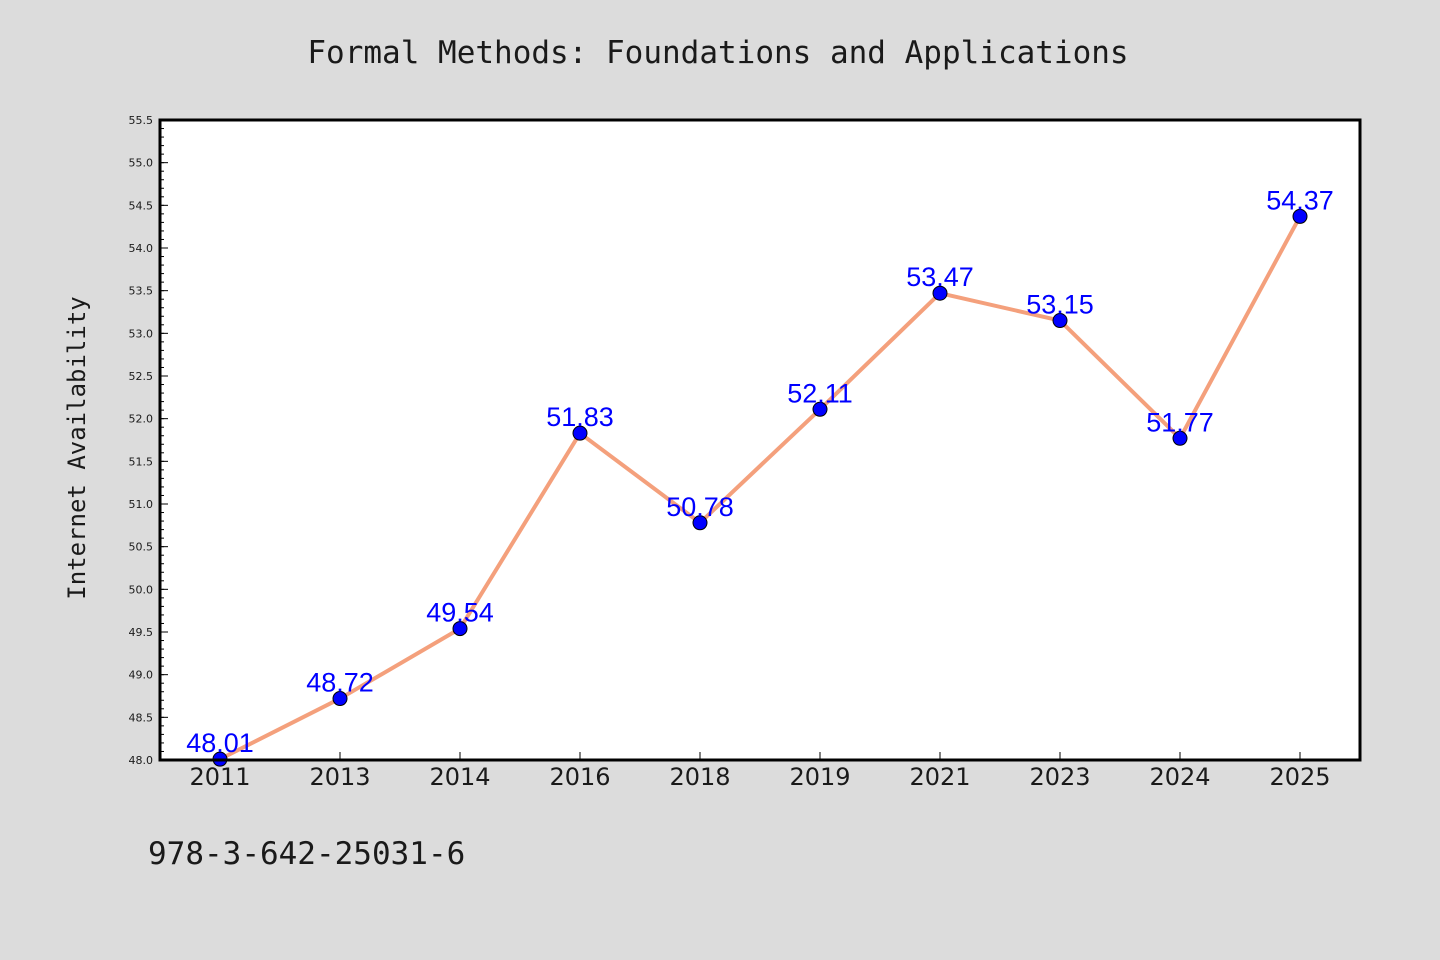 The image size is (1440, 960). I want to click on y-axis-label: Internet Availability, so click(77, 447).